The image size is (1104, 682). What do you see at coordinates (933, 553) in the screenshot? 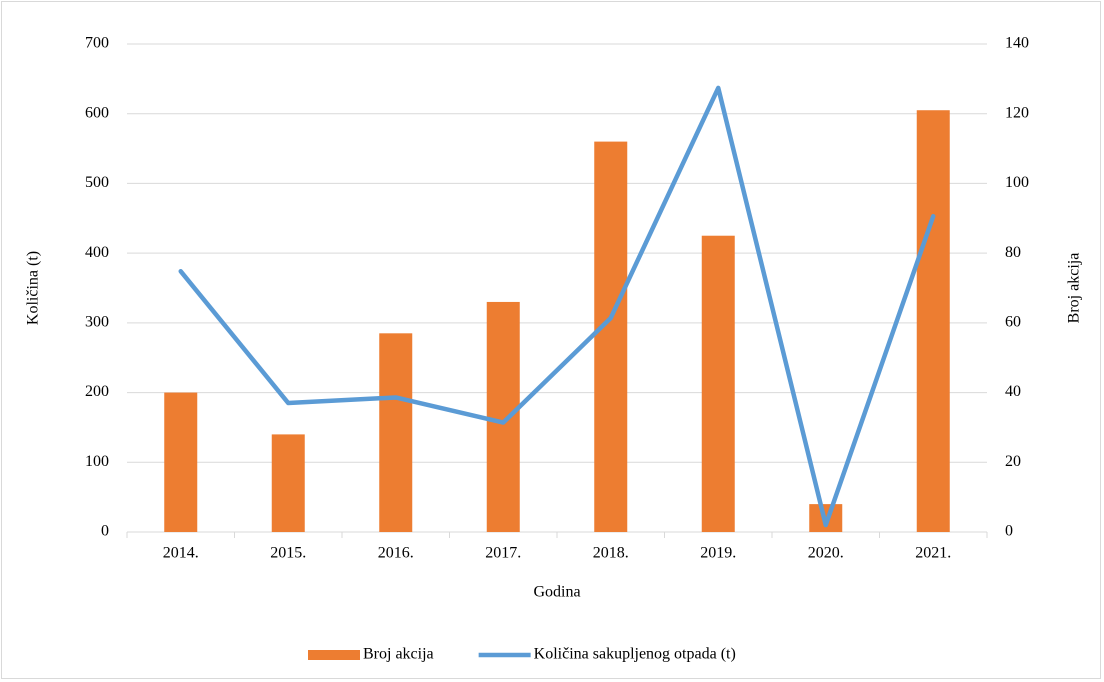
I see `x-tick-label: 2021.` at bounding box center [933, 553].